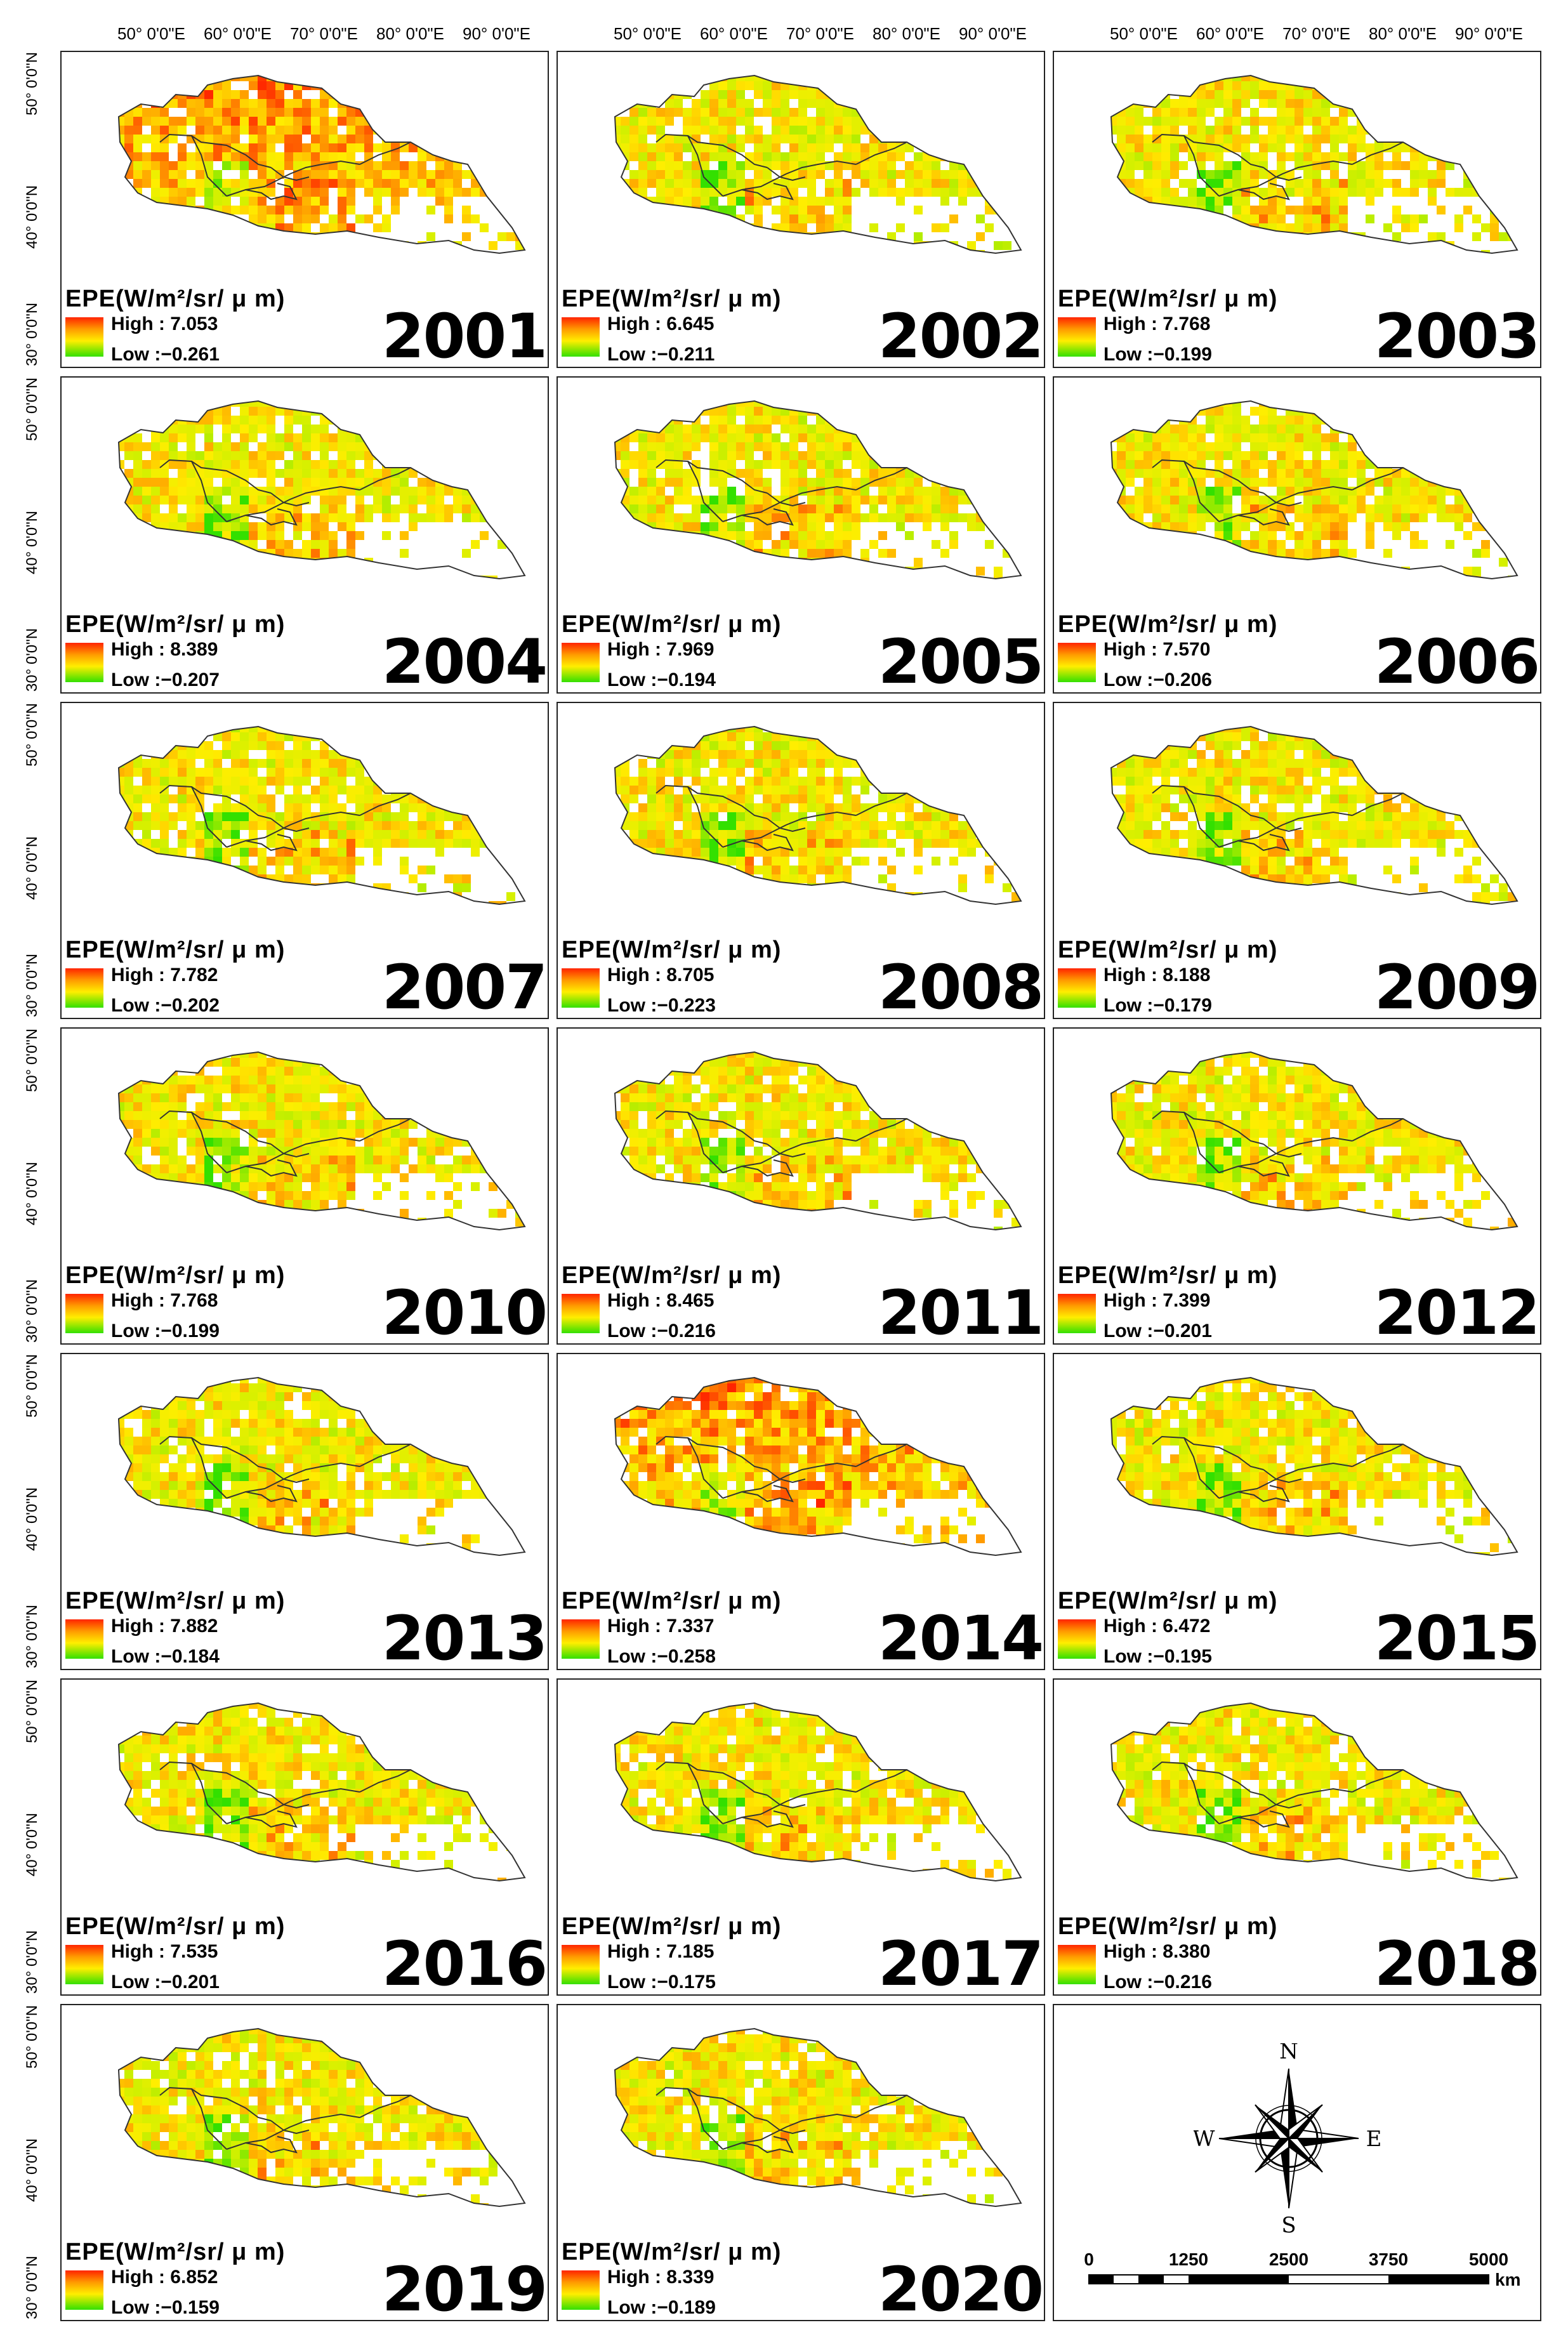 The image size is (1568, 2325). What do you see at coordinates (1157, 649) in the screenshot?
I see `legend-high-value: High : 7.570` at bounding box center [1157, 649].